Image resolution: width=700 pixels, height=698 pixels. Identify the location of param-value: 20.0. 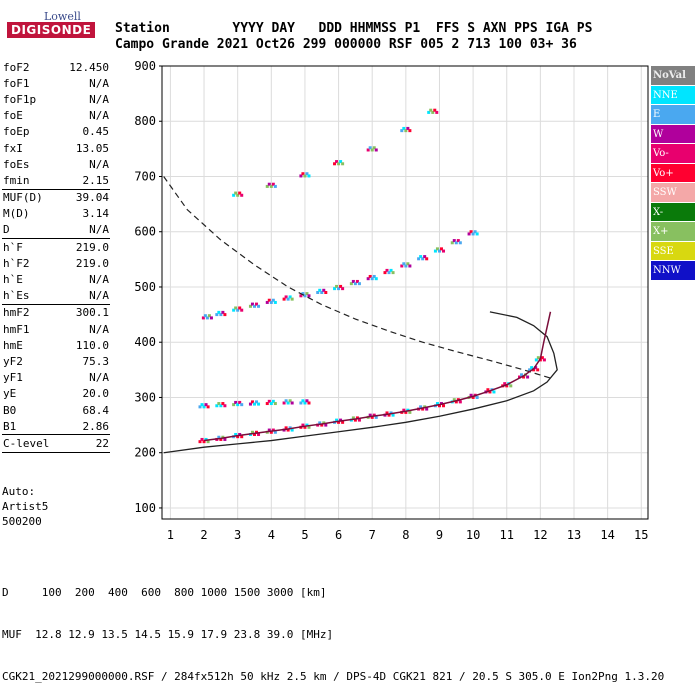
(96, 394).